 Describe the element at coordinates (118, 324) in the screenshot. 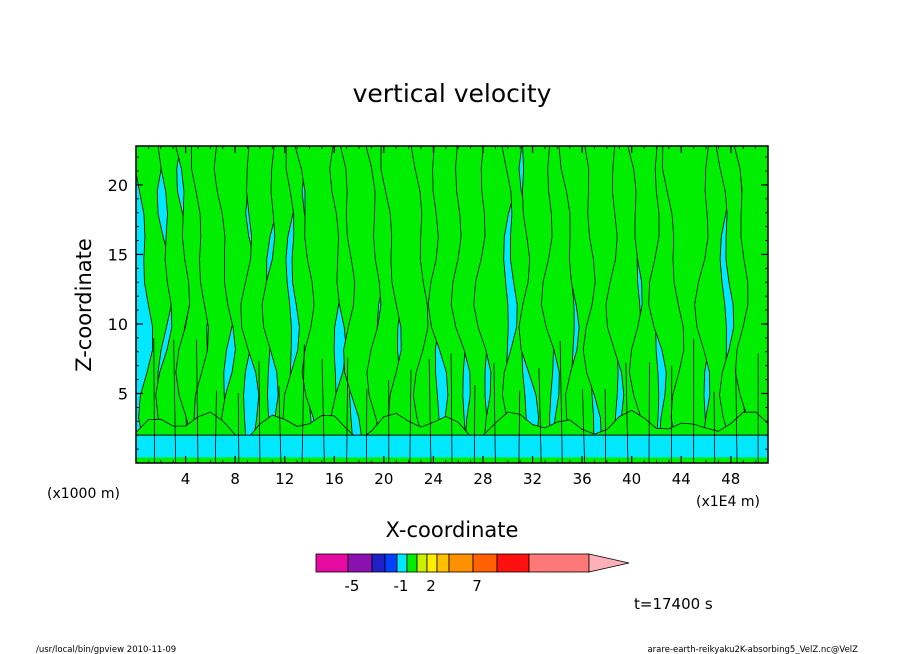

I see `y-tick-label: 10` at that location.